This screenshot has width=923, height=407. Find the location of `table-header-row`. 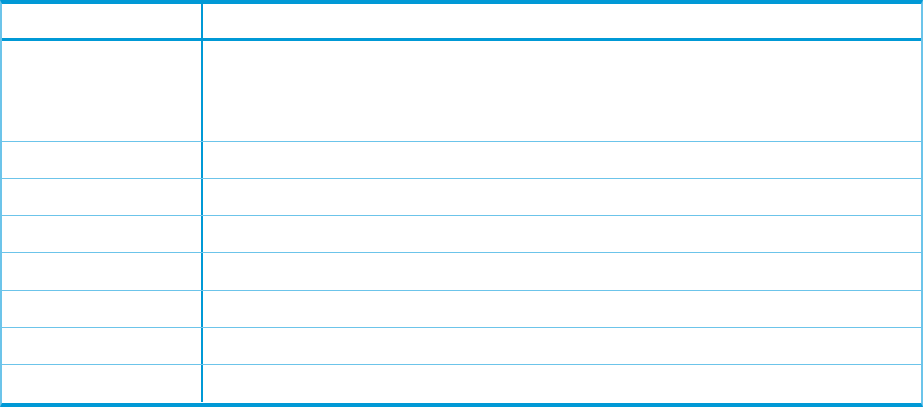

table-header-row is located at coordinates (461, 22).